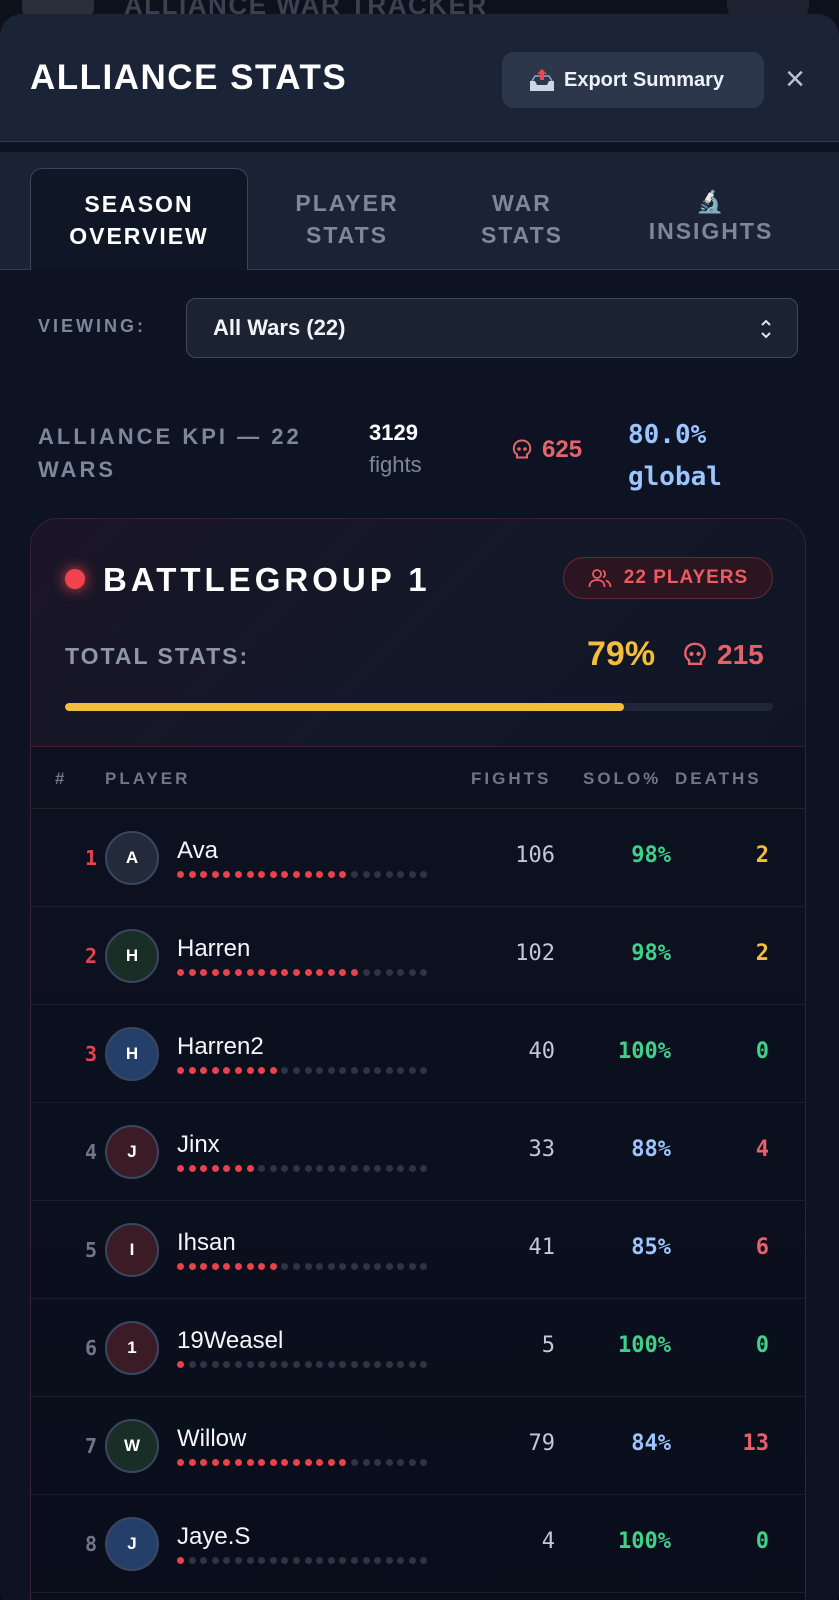  What do you see at coordinates (418, 778) in the screenshot?
I see `table-header: # PLAYER FIGHTS SOLO% DEATHS` at bounding box center [418, 778].